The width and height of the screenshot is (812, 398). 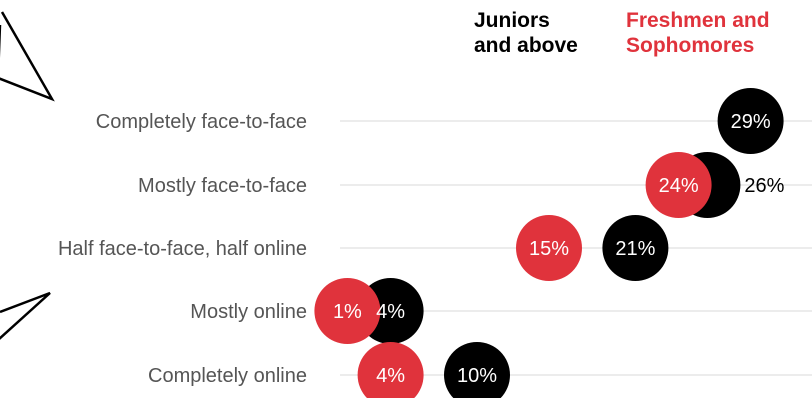 I want to click on juniors-value-label: 29%, so click(x=751, y=122).